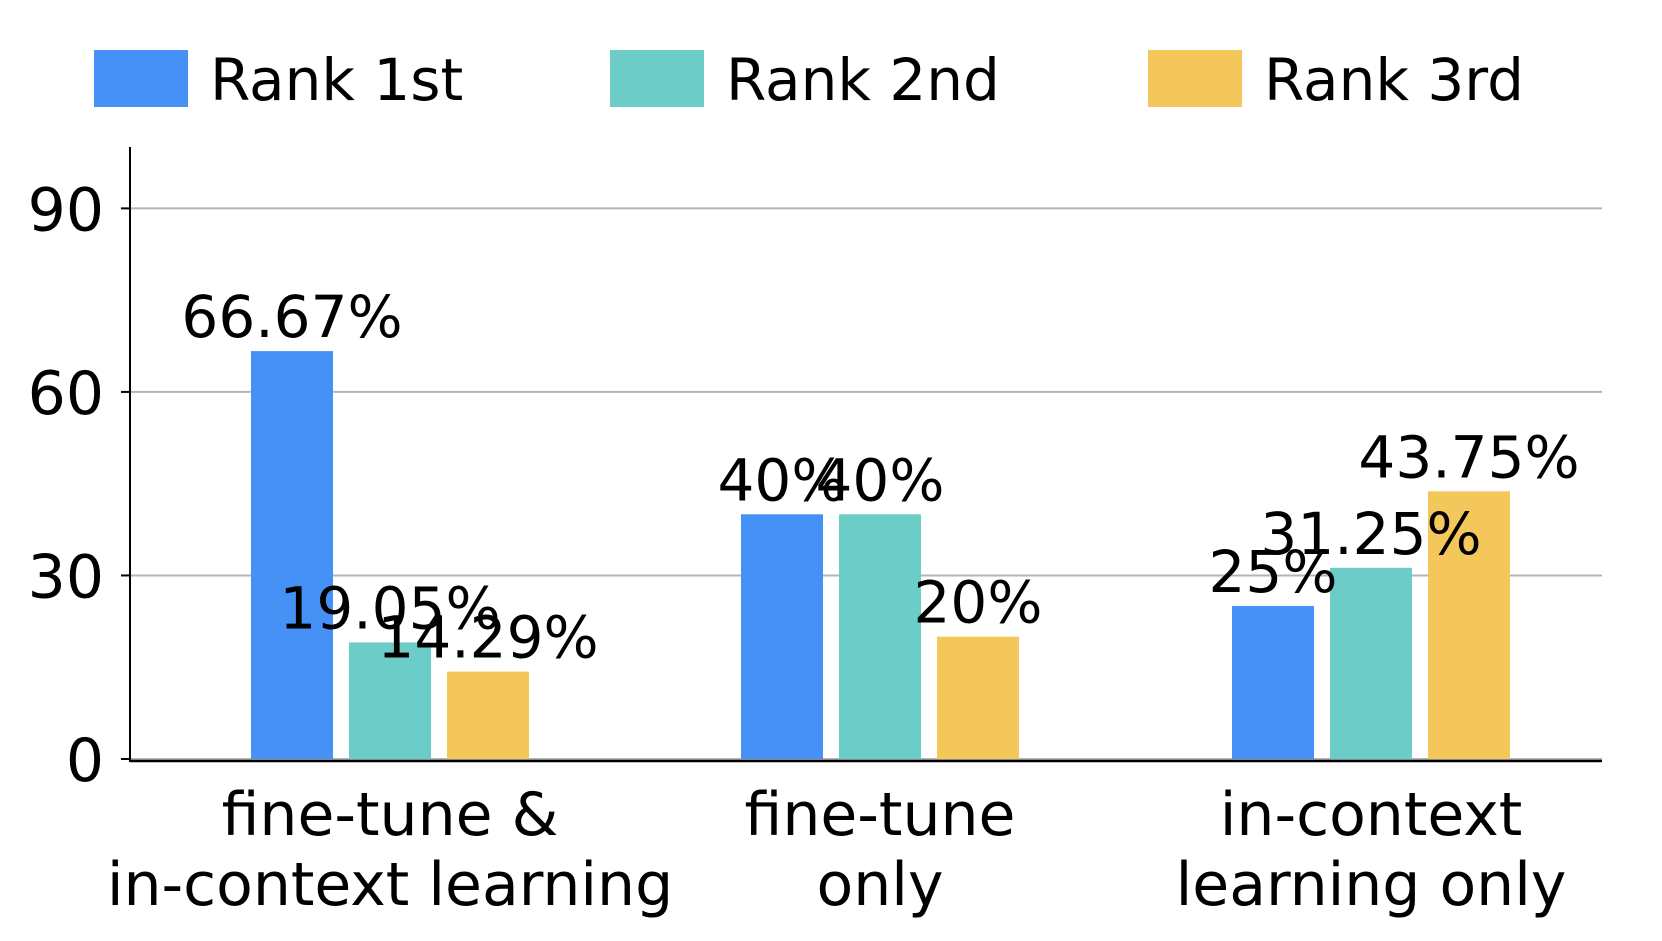 The width and height of the screenshot is (1662, 941). Describe the element at coordinates (1468, 457) in the screenshot. I see `bar-label-rank-3rd-2: 43.75%` at that location.